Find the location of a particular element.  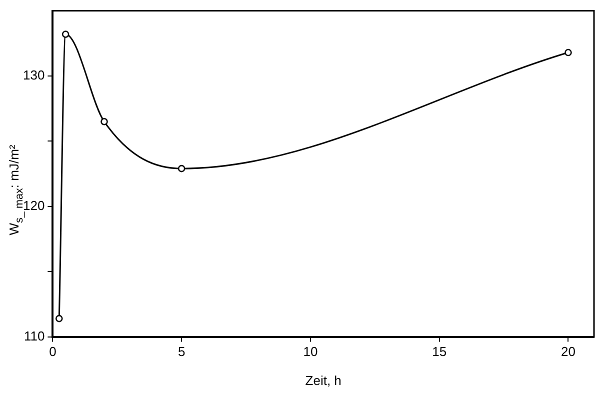

x-axis-title: Zeit, h is located at coordinates (323, 380).